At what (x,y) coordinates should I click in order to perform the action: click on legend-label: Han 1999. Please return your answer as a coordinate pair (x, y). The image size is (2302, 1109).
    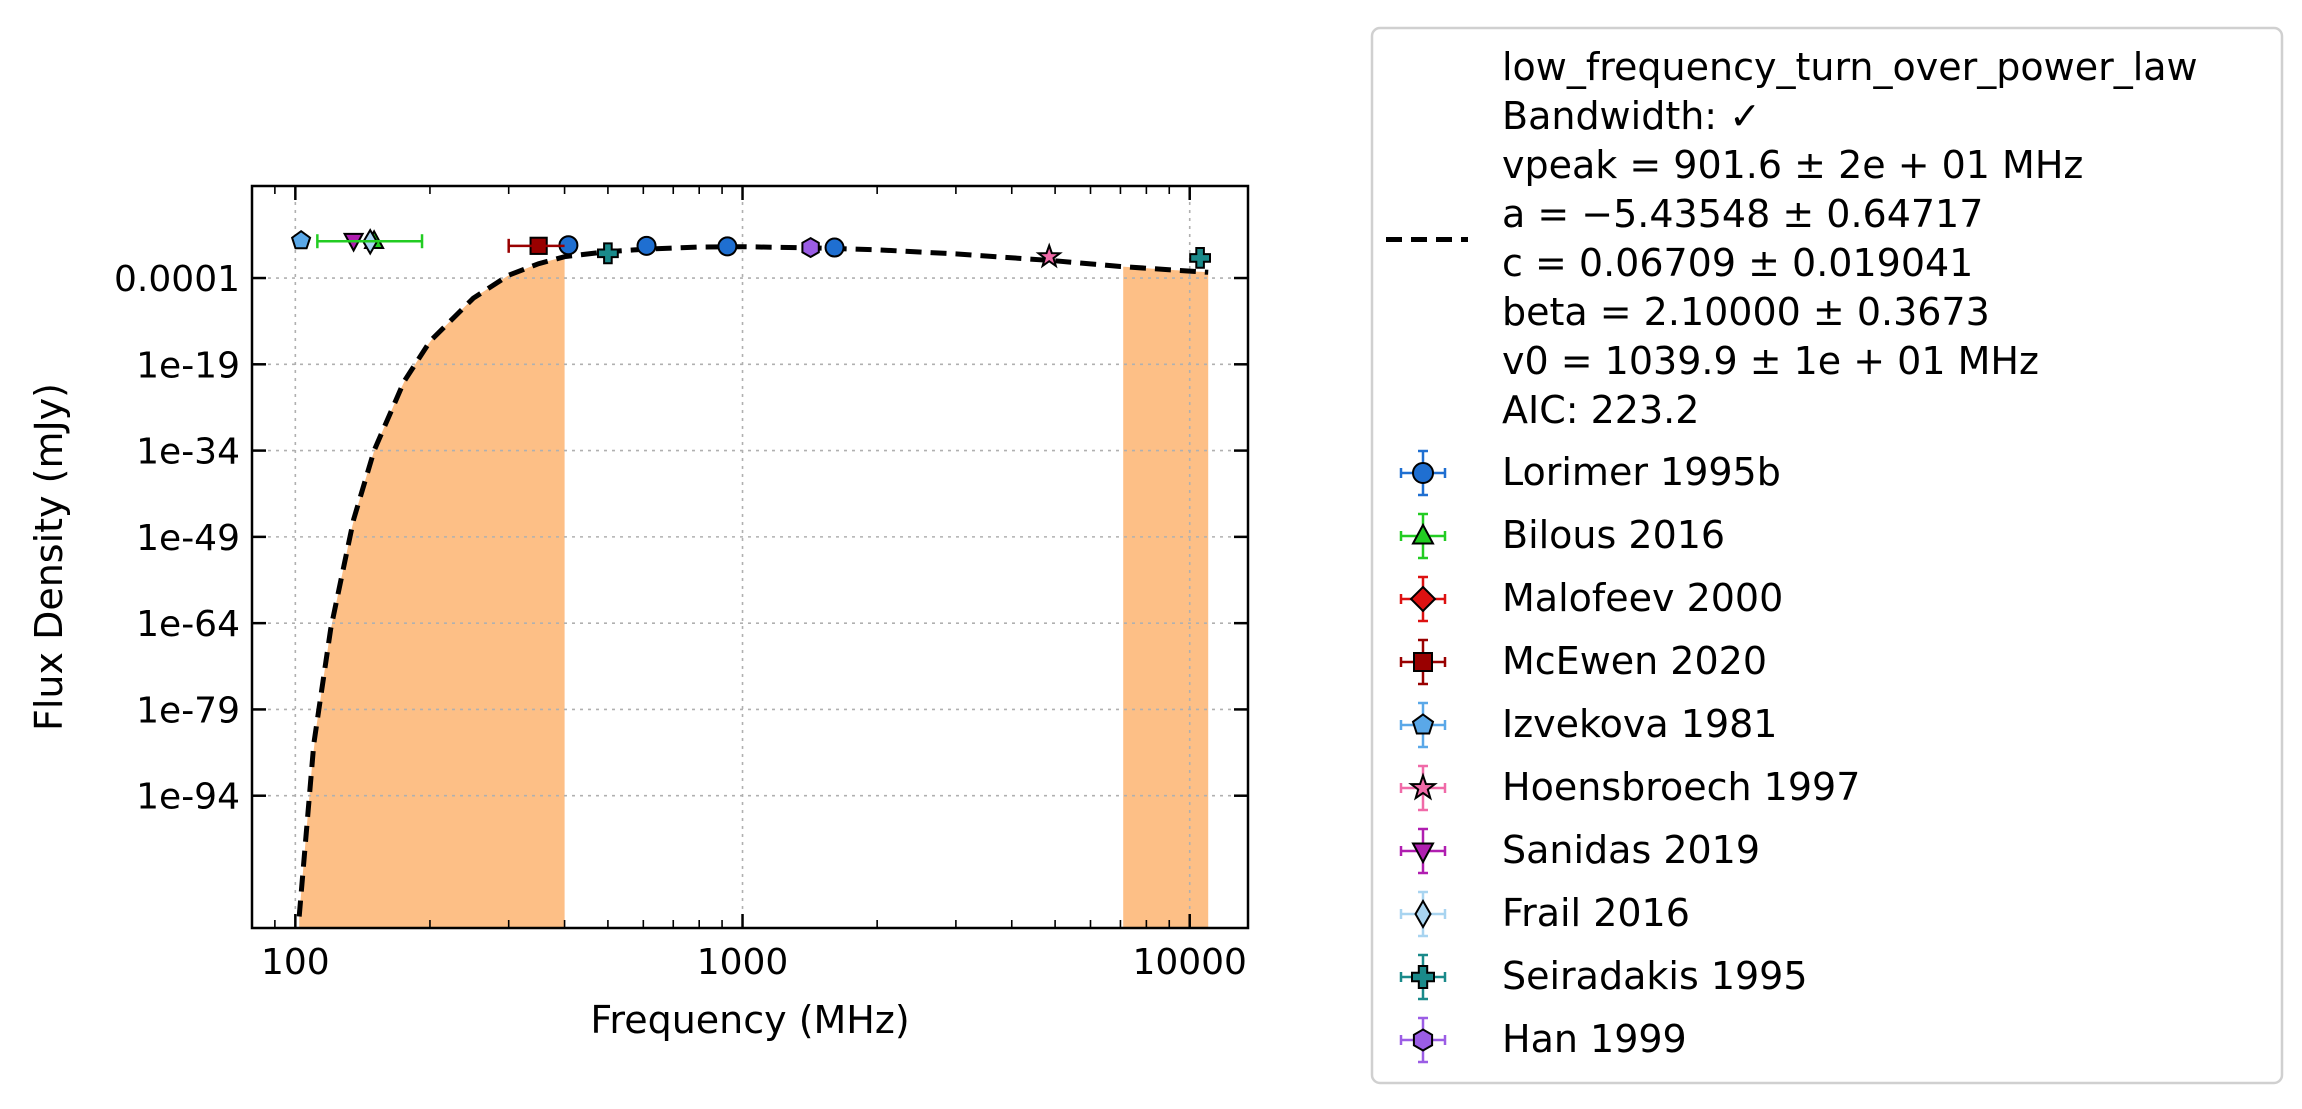
    Looking at the image, I should click on (1594, 1039).